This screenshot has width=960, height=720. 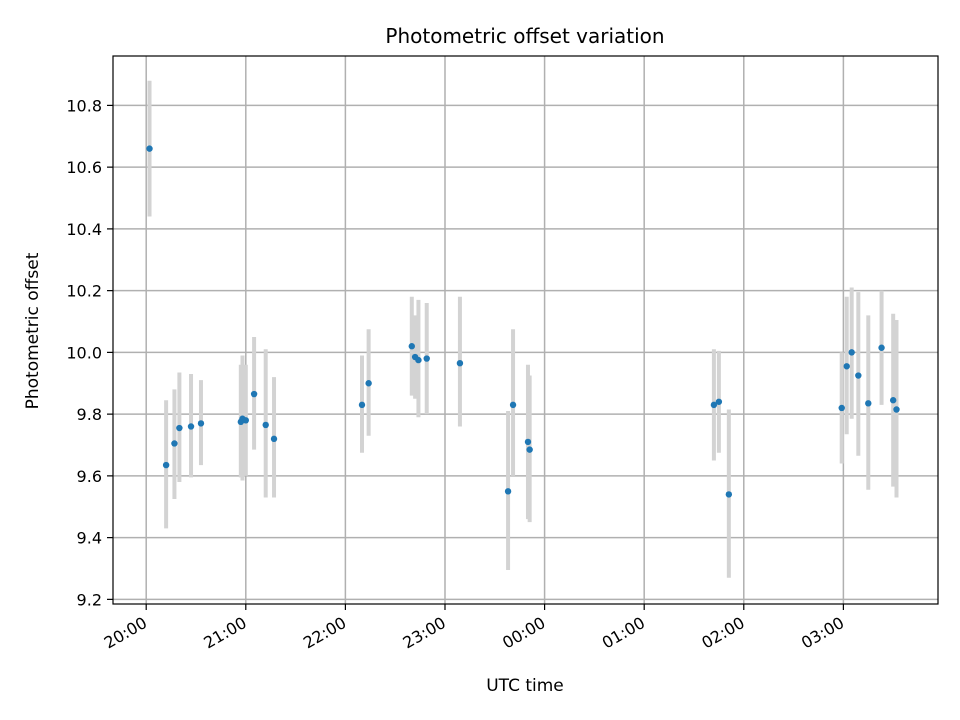 What do you see at coordinates (523, 633) in the screenshot?
I see `x-tick-label: 00:00` at bounding box center [523, 633].